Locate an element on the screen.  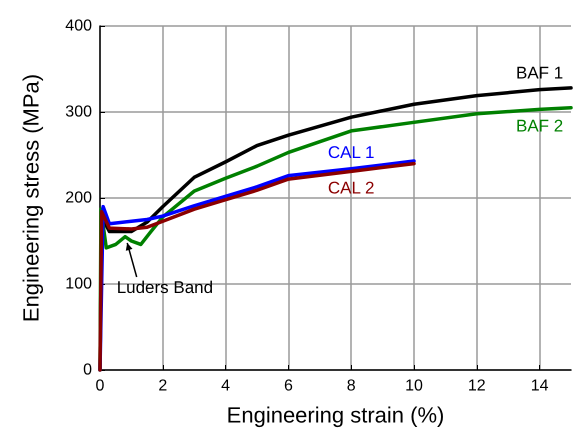
annotation: Luders Band is located at coordinates (165, 287).